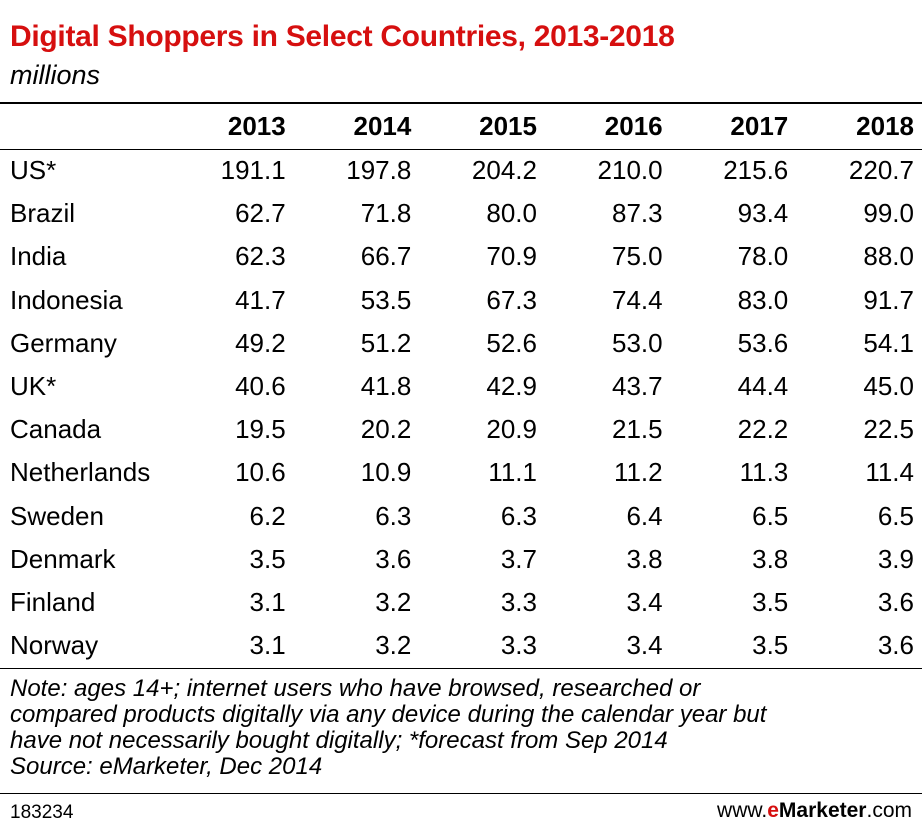 This screenshot has width=922, height=836. I want to click on value-cell: 3.8, so click(770, 558).